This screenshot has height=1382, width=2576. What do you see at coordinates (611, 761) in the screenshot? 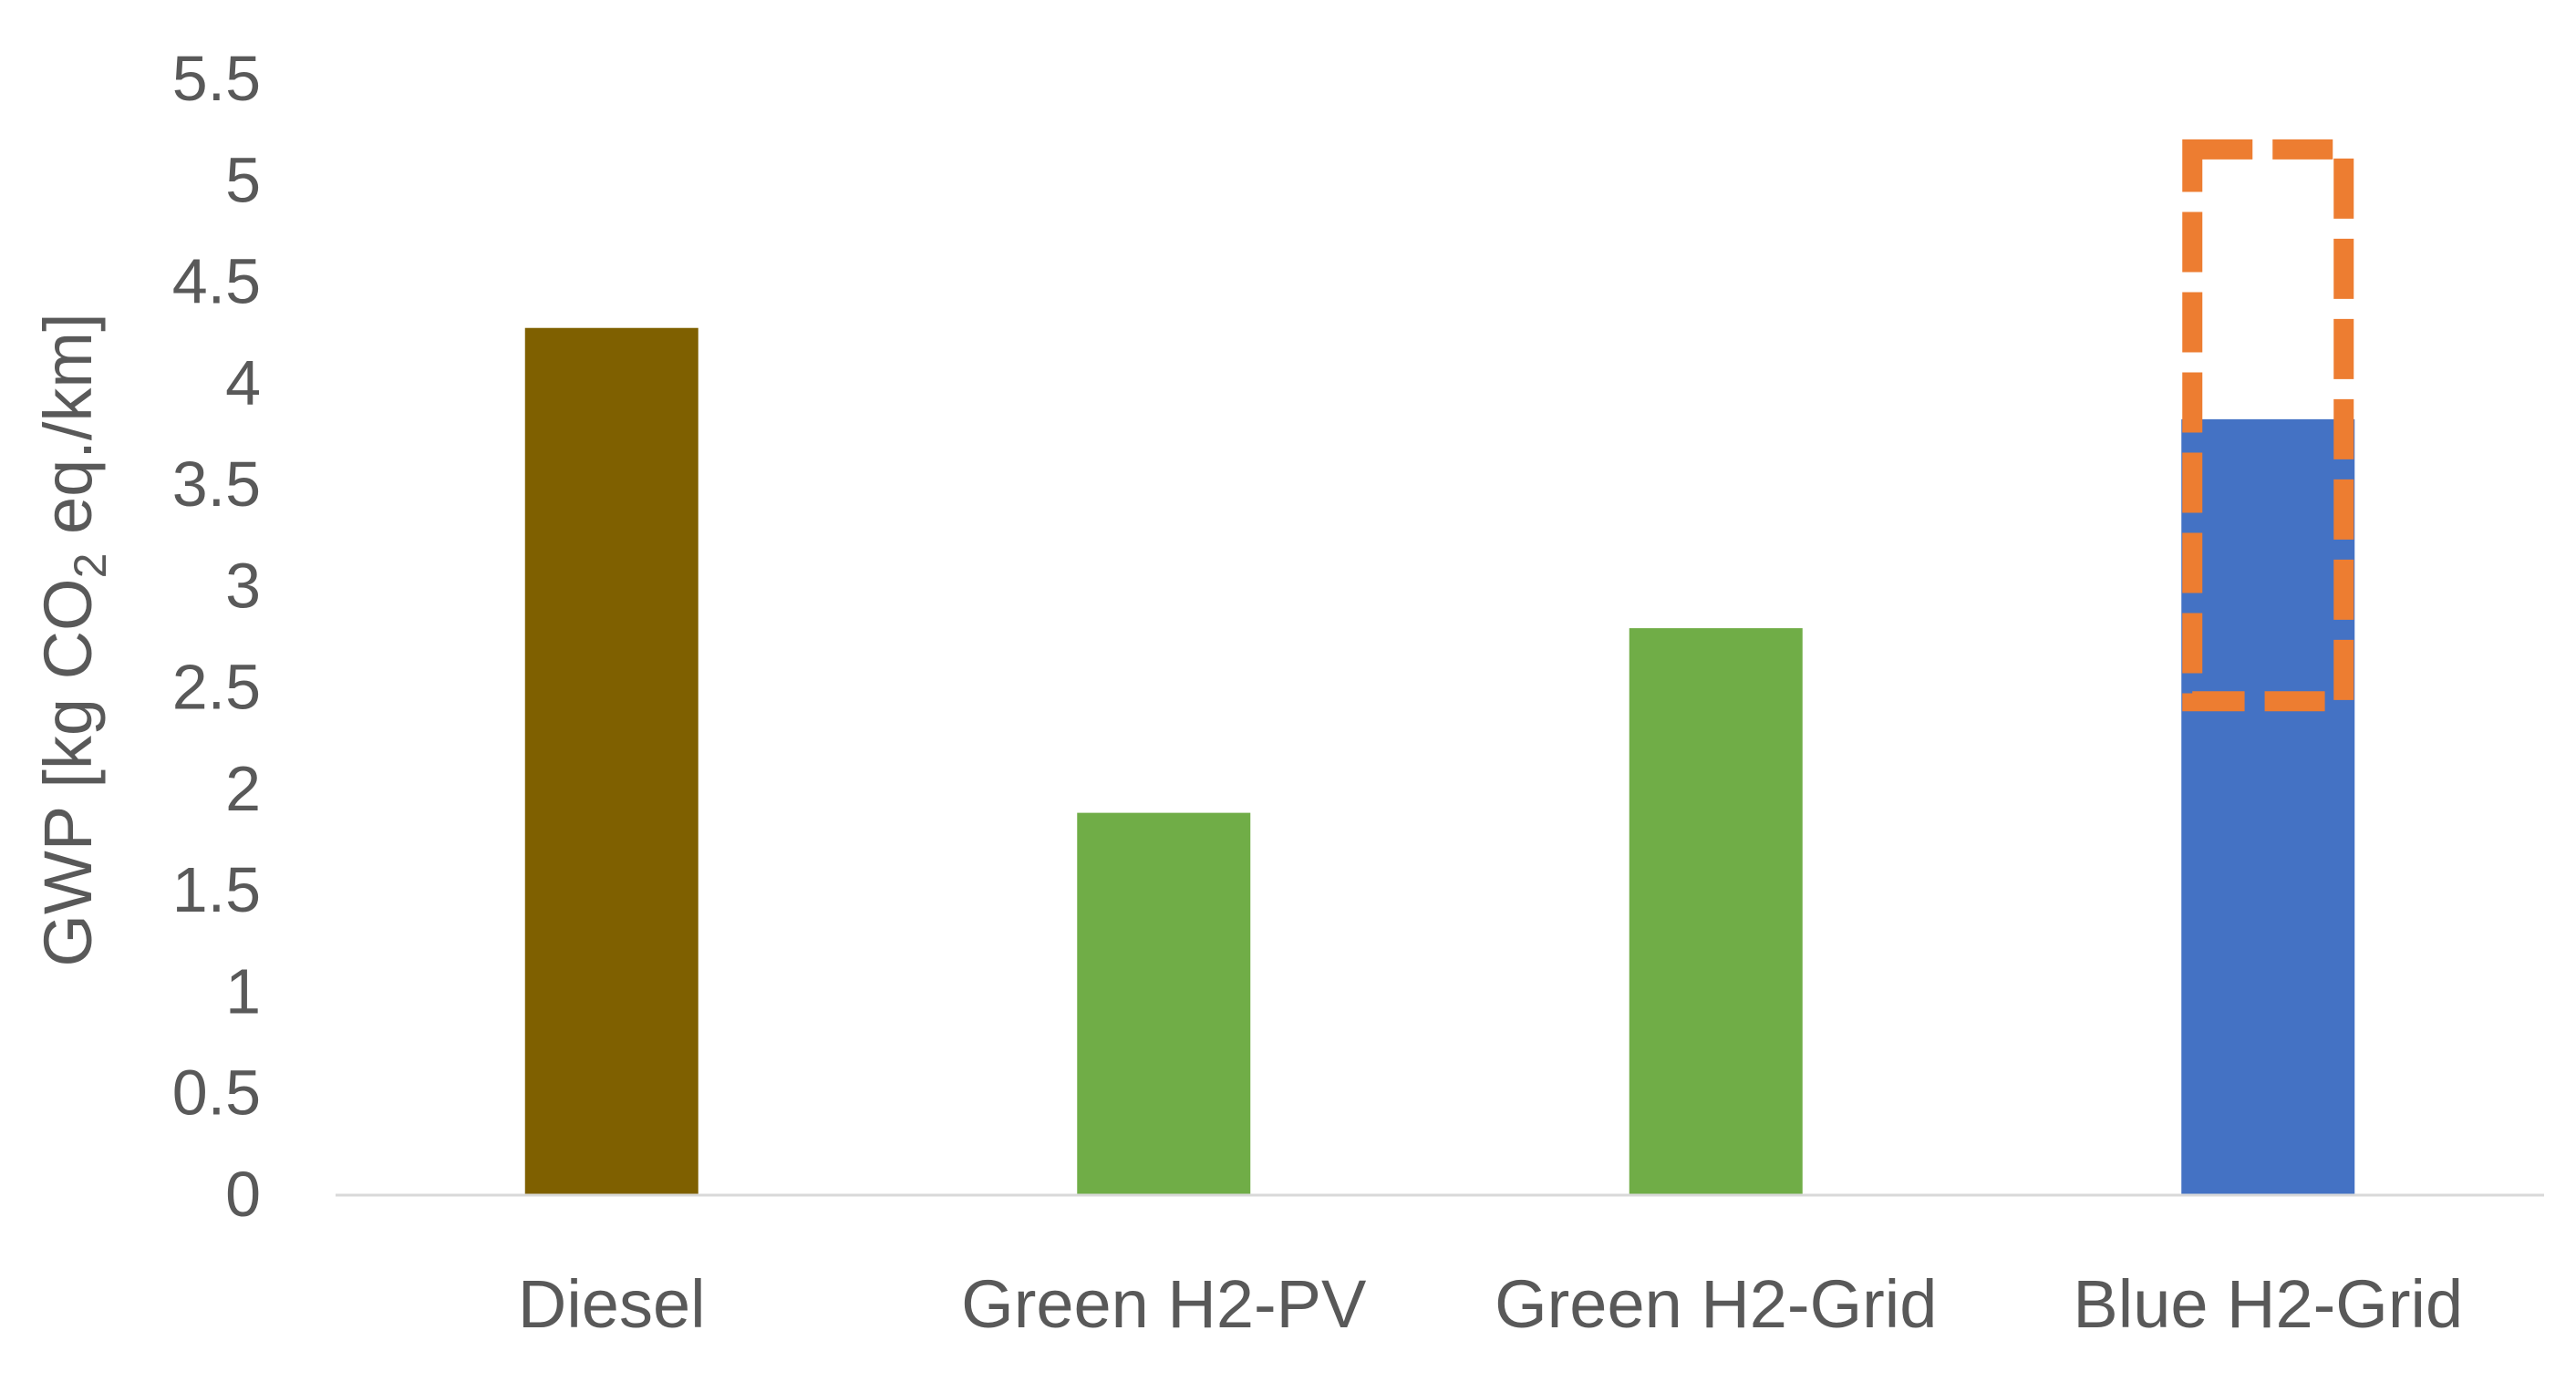
I see `bar-diesel` at bounding box center [611, 761].